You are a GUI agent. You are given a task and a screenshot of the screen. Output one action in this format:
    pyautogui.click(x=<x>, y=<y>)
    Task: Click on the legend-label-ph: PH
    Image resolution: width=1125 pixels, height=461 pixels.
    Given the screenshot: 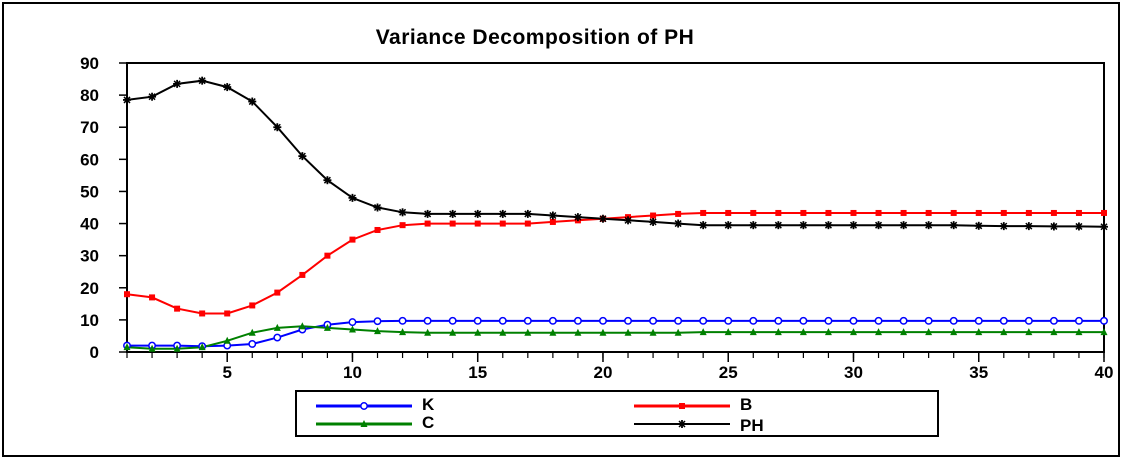 What is the action you would take?
    pyautogui.click(x=752, y=425)
    